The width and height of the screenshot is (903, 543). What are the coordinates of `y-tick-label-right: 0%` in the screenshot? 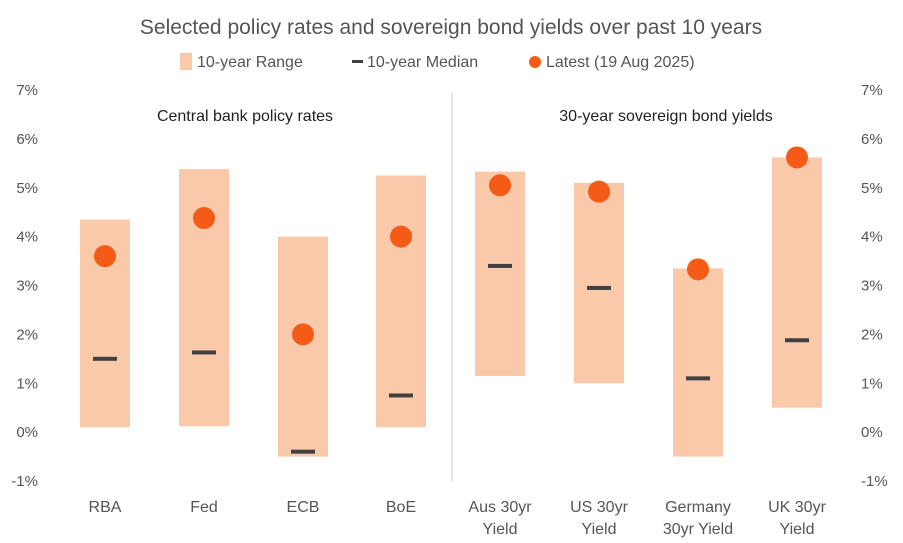 It's located at (872, 432).